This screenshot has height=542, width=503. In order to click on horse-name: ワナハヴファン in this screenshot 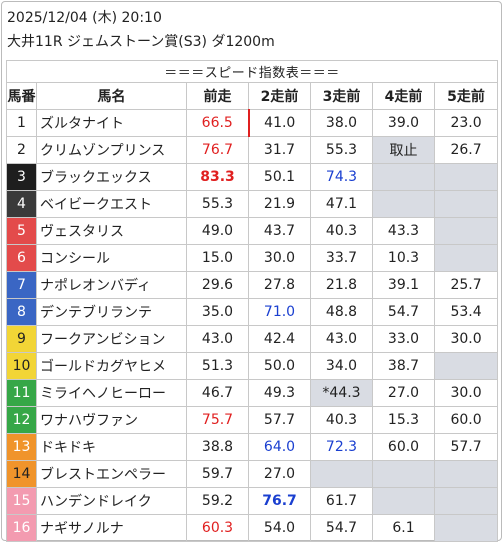, I will do `click(111, 420)`.